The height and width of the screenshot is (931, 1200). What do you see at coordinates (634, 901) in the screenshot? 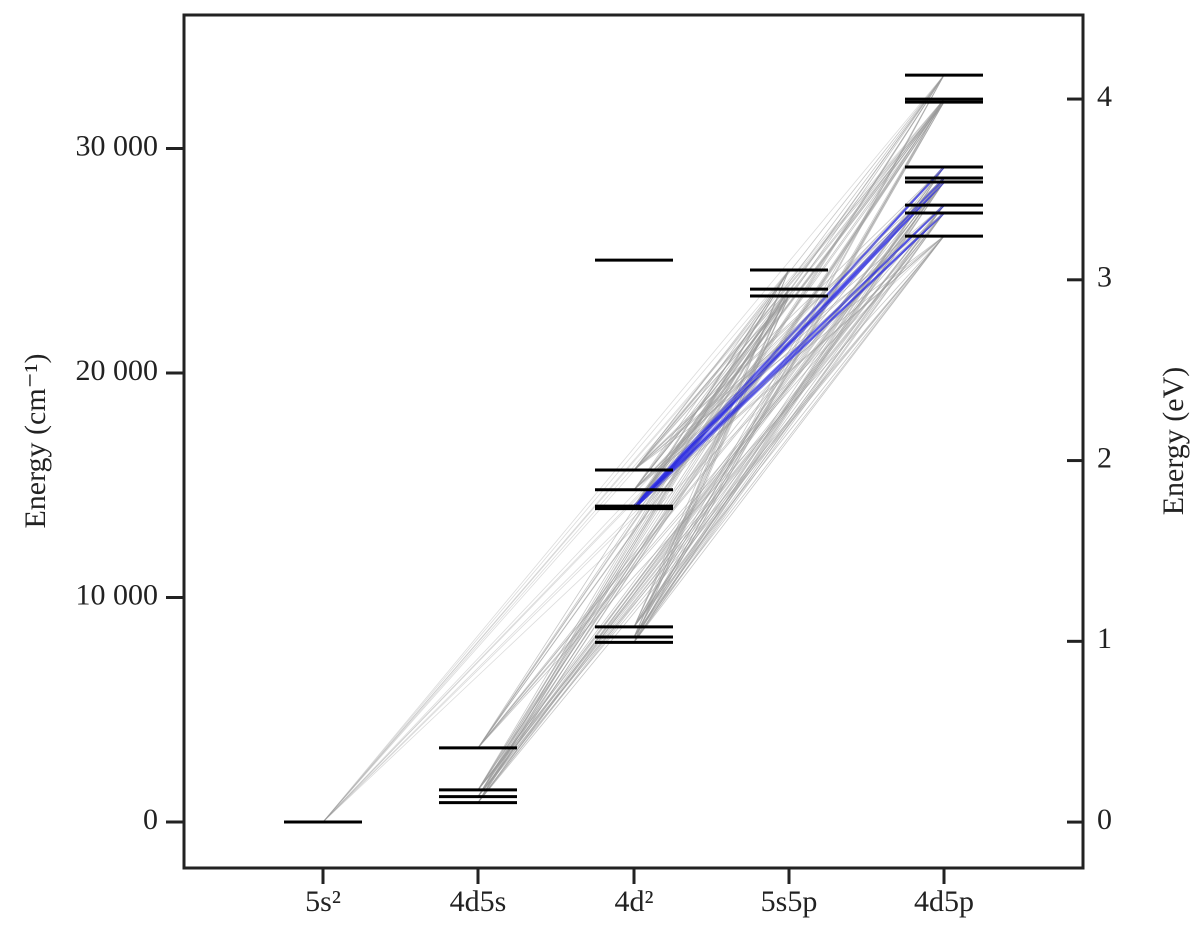
I see `x-tick-label: 4d²` at bounding box center [634, 901].